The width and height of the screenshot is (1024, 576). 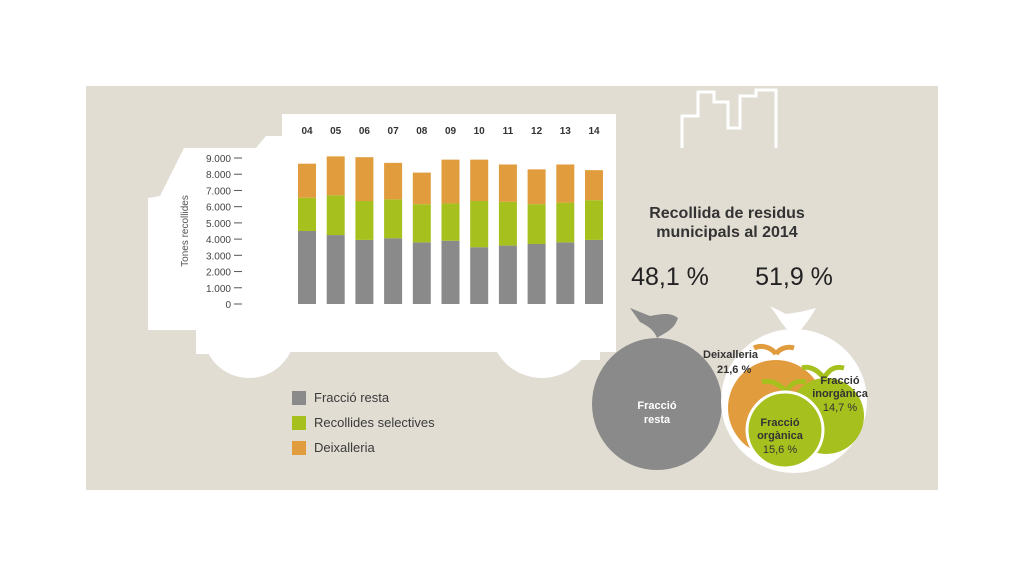 What do you see at coordinates (727, 232) in the screenshot?
I see `chart-title-line2: municipals al 2014` at bounding box center [727, 232].